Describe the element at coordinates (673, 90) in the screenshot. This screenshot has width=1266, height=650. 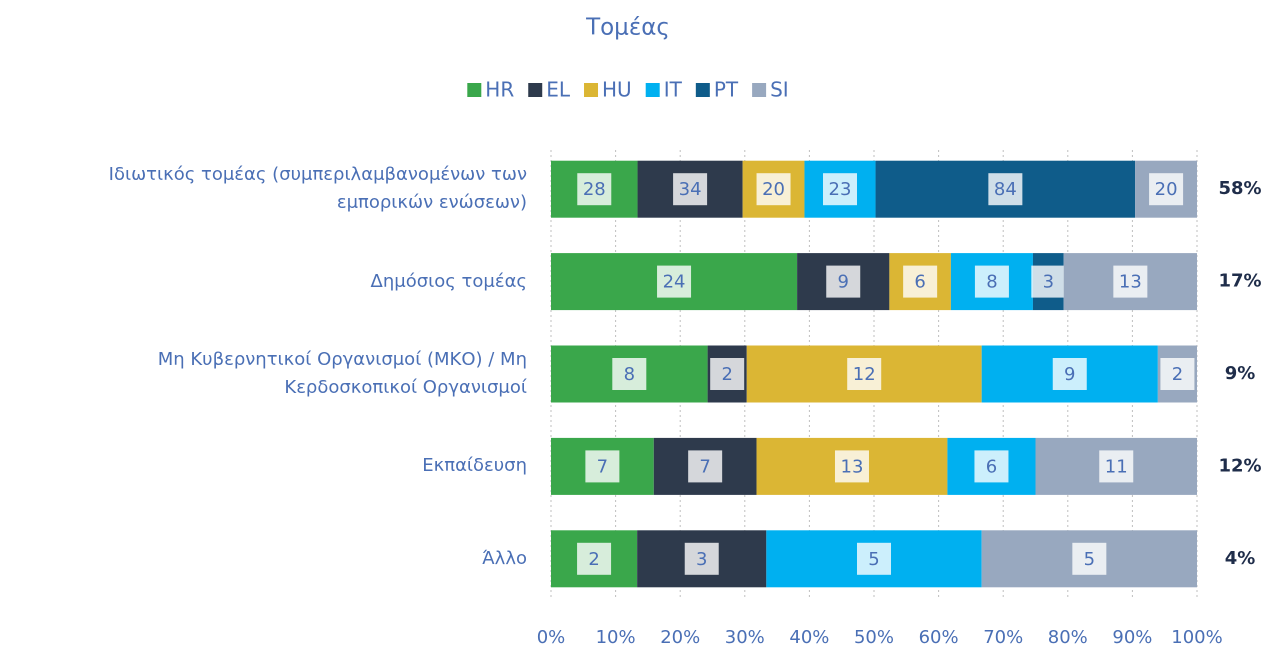
I see `legend-label: IT` at that location.